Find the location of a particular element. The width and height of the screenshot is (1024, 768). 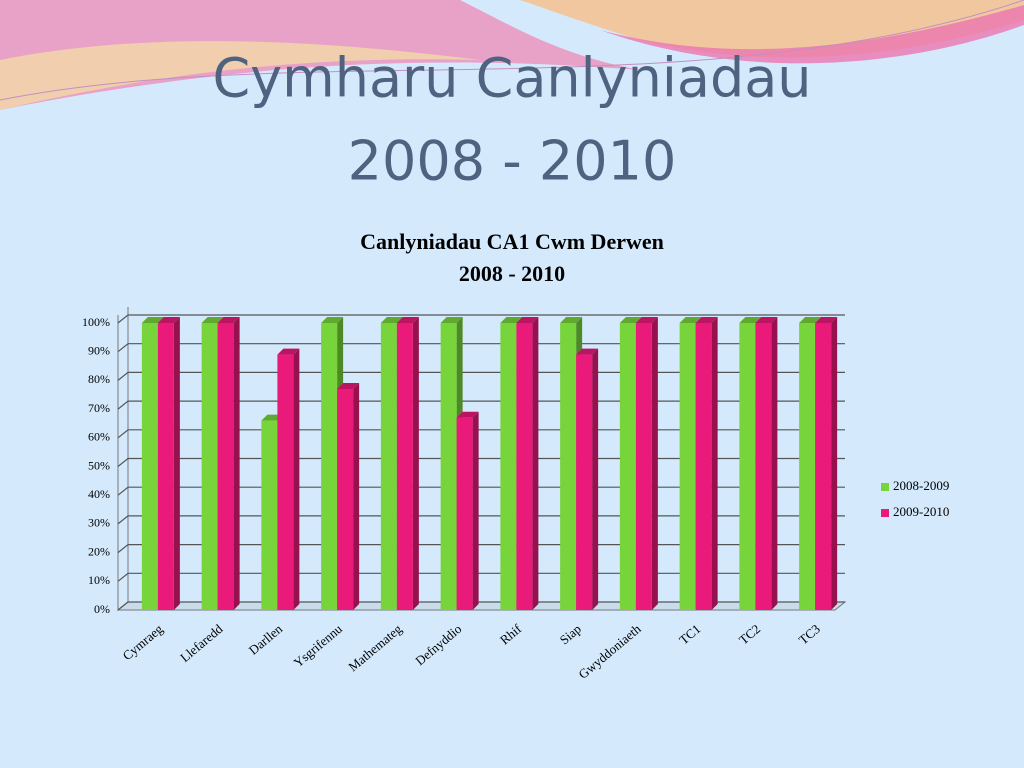

y-tick-label: 20% is located at coordinates (99, 551).